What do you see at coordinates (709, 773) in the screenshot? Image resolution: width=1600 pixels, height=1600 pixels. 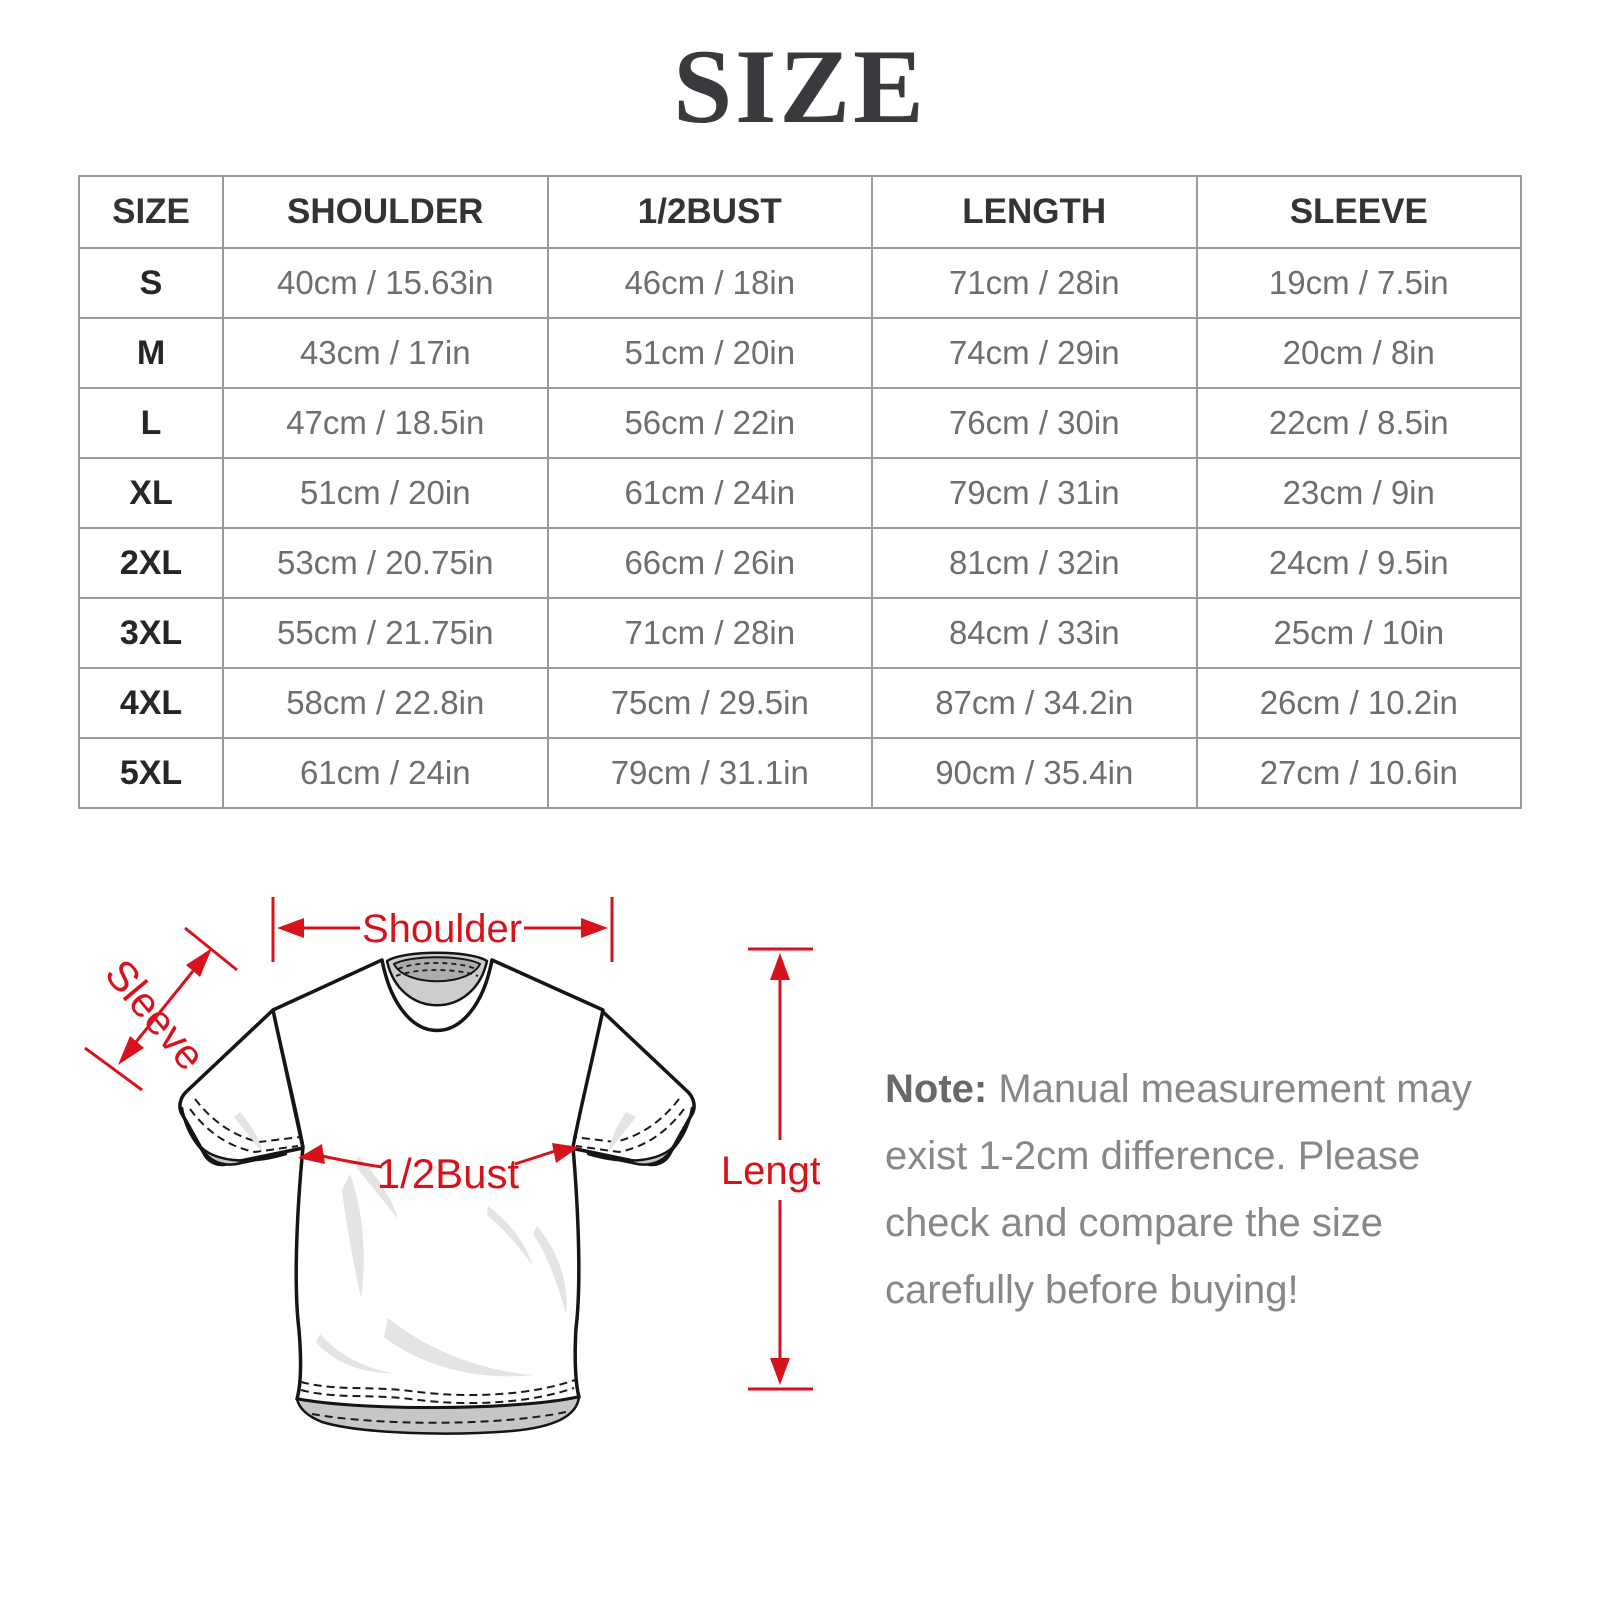 I see `measurement-cell: 79cm / 31.1in` at bounding box center [709, 773].